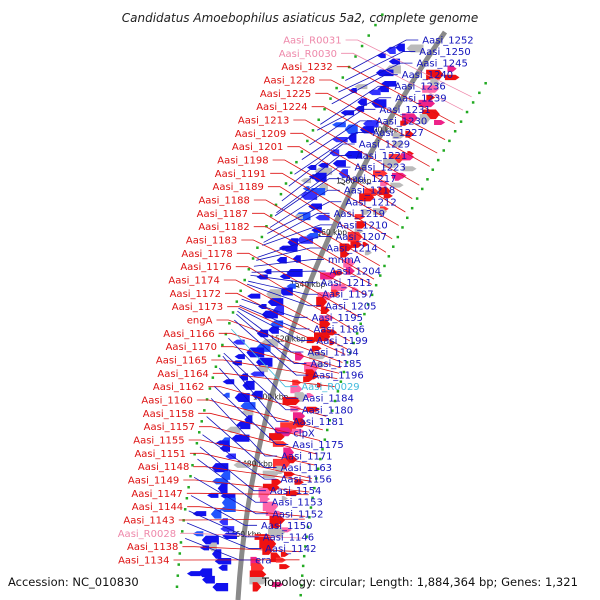 This screenshot has width=600, height=600. Describe the element at coordinates (351, 249) in the screenshot. I see `gene-label: Aasi_1214` at that location.